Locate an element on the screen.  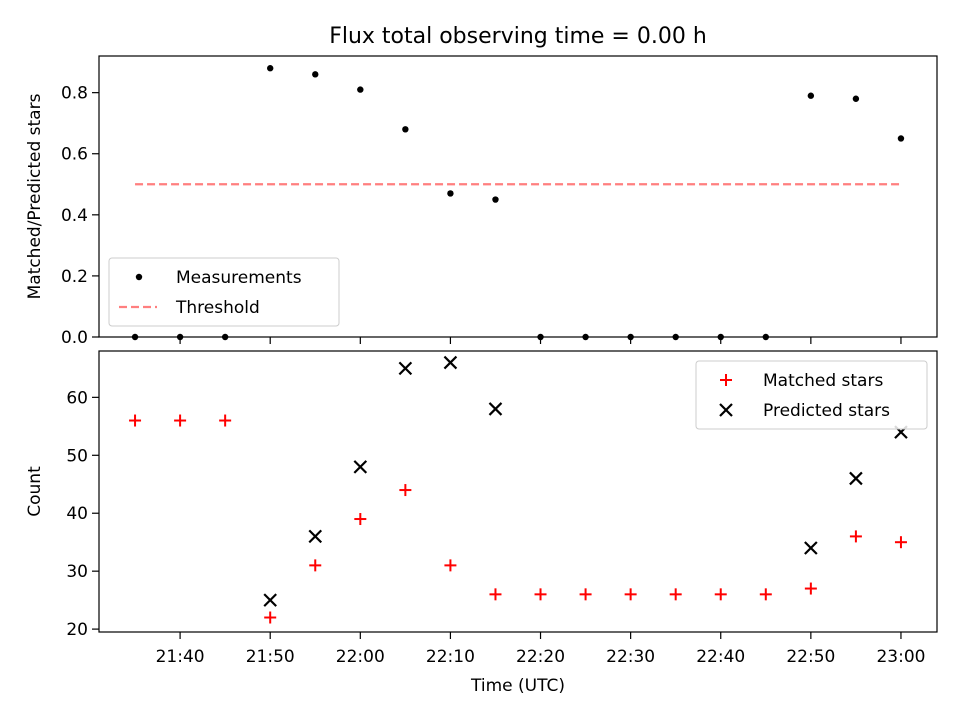
bottom-legend-matched-stars-label: Matched stars is located at coordinates (823, 381).